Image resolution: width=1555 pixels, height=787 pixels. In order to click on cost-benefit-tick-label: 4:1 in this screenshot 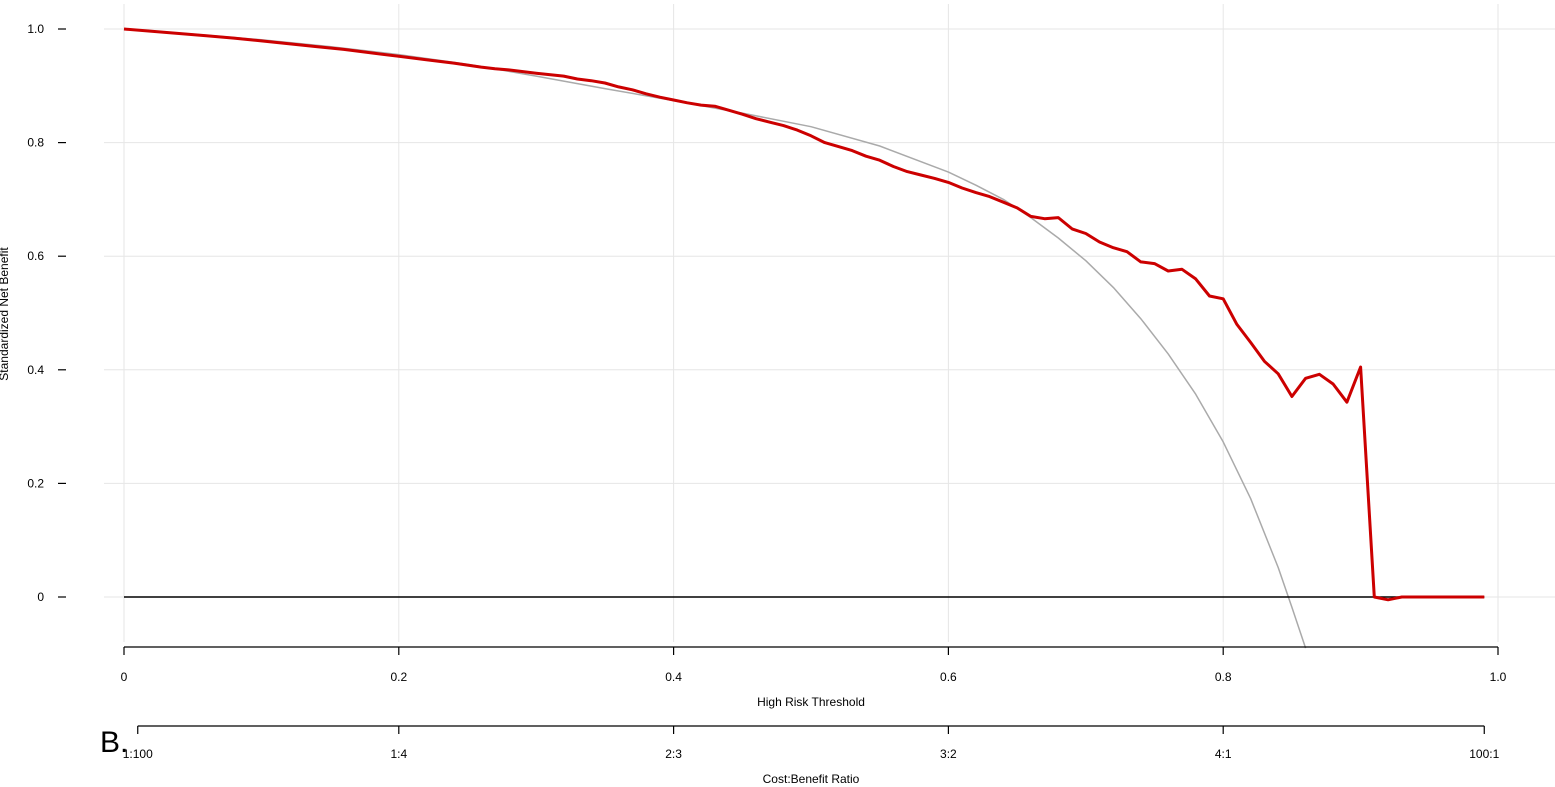, I will do `click(1223, 754)`.